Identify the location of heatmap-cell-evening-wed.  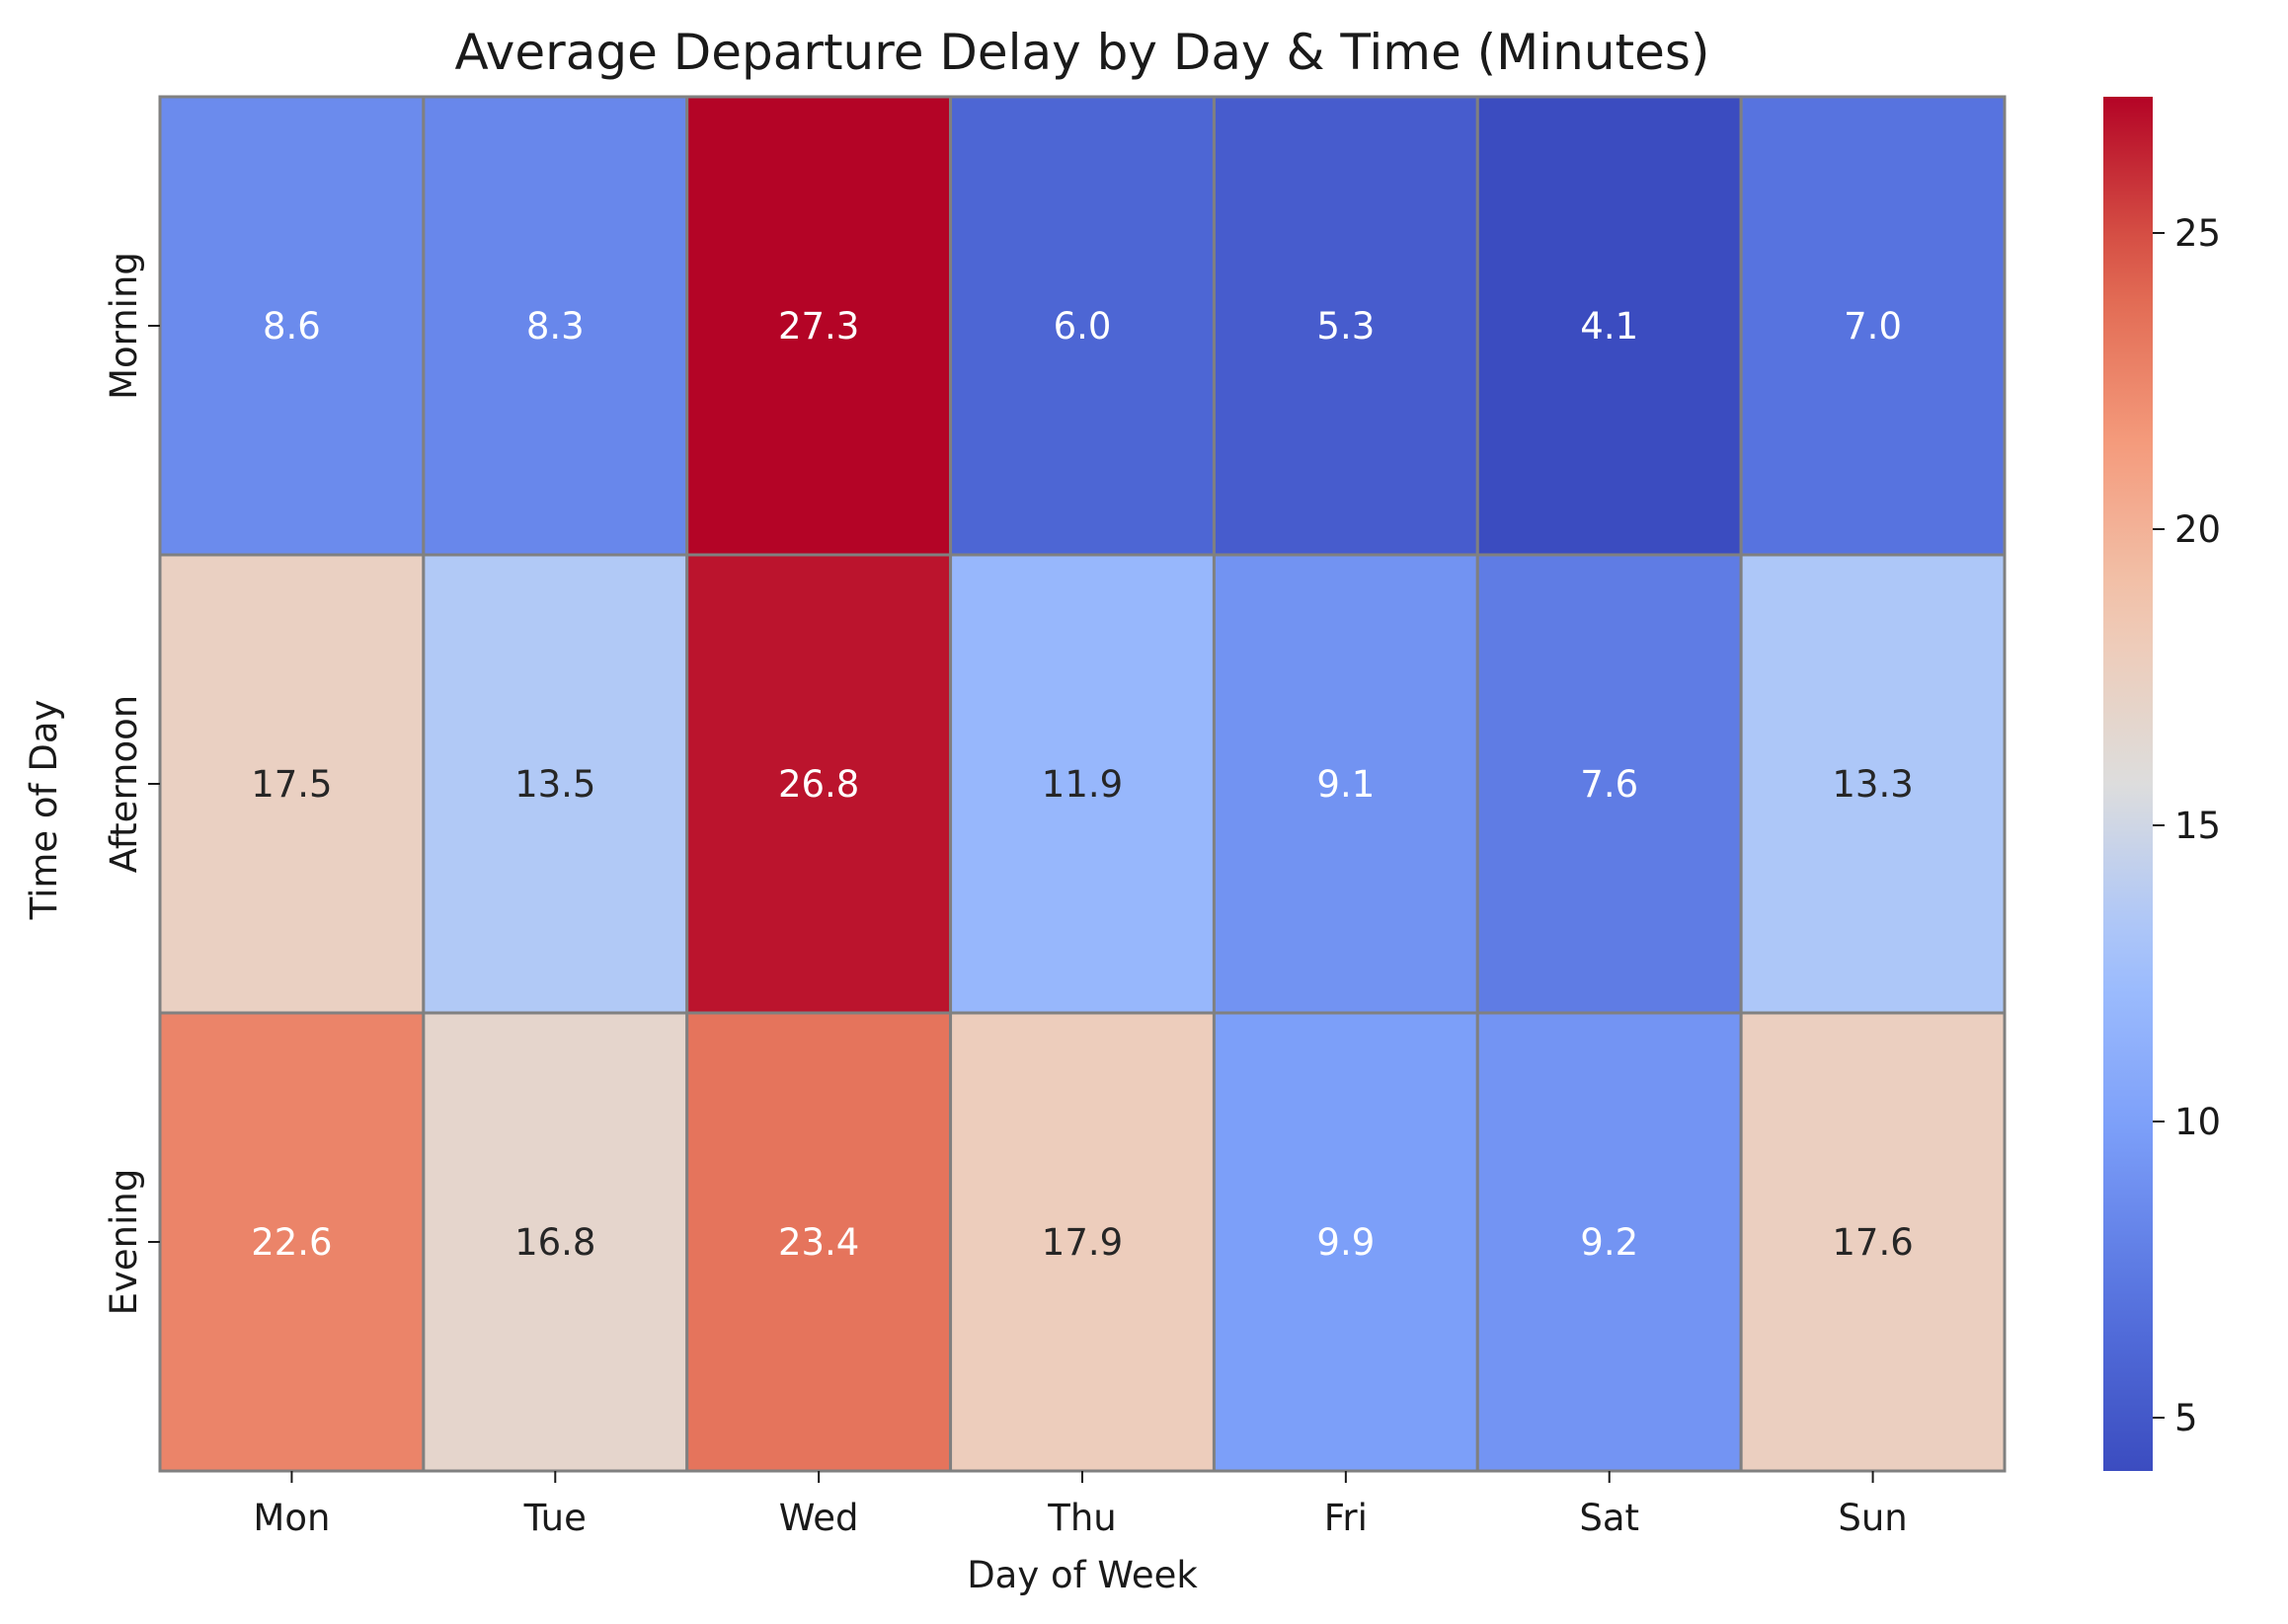
(819, 1242).